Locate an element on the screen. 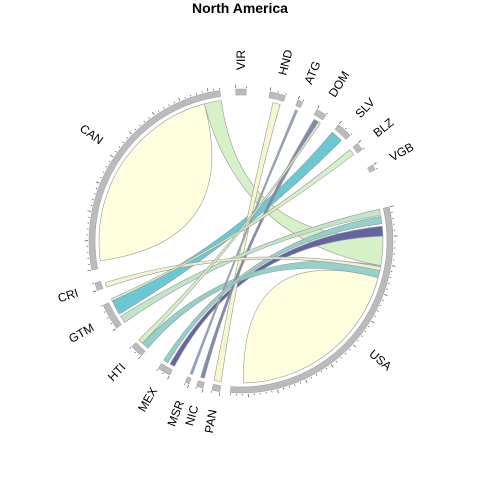 This screenshot has width=480, height=480. sector-label-hti: HTI is located at coordinates (116, 372).